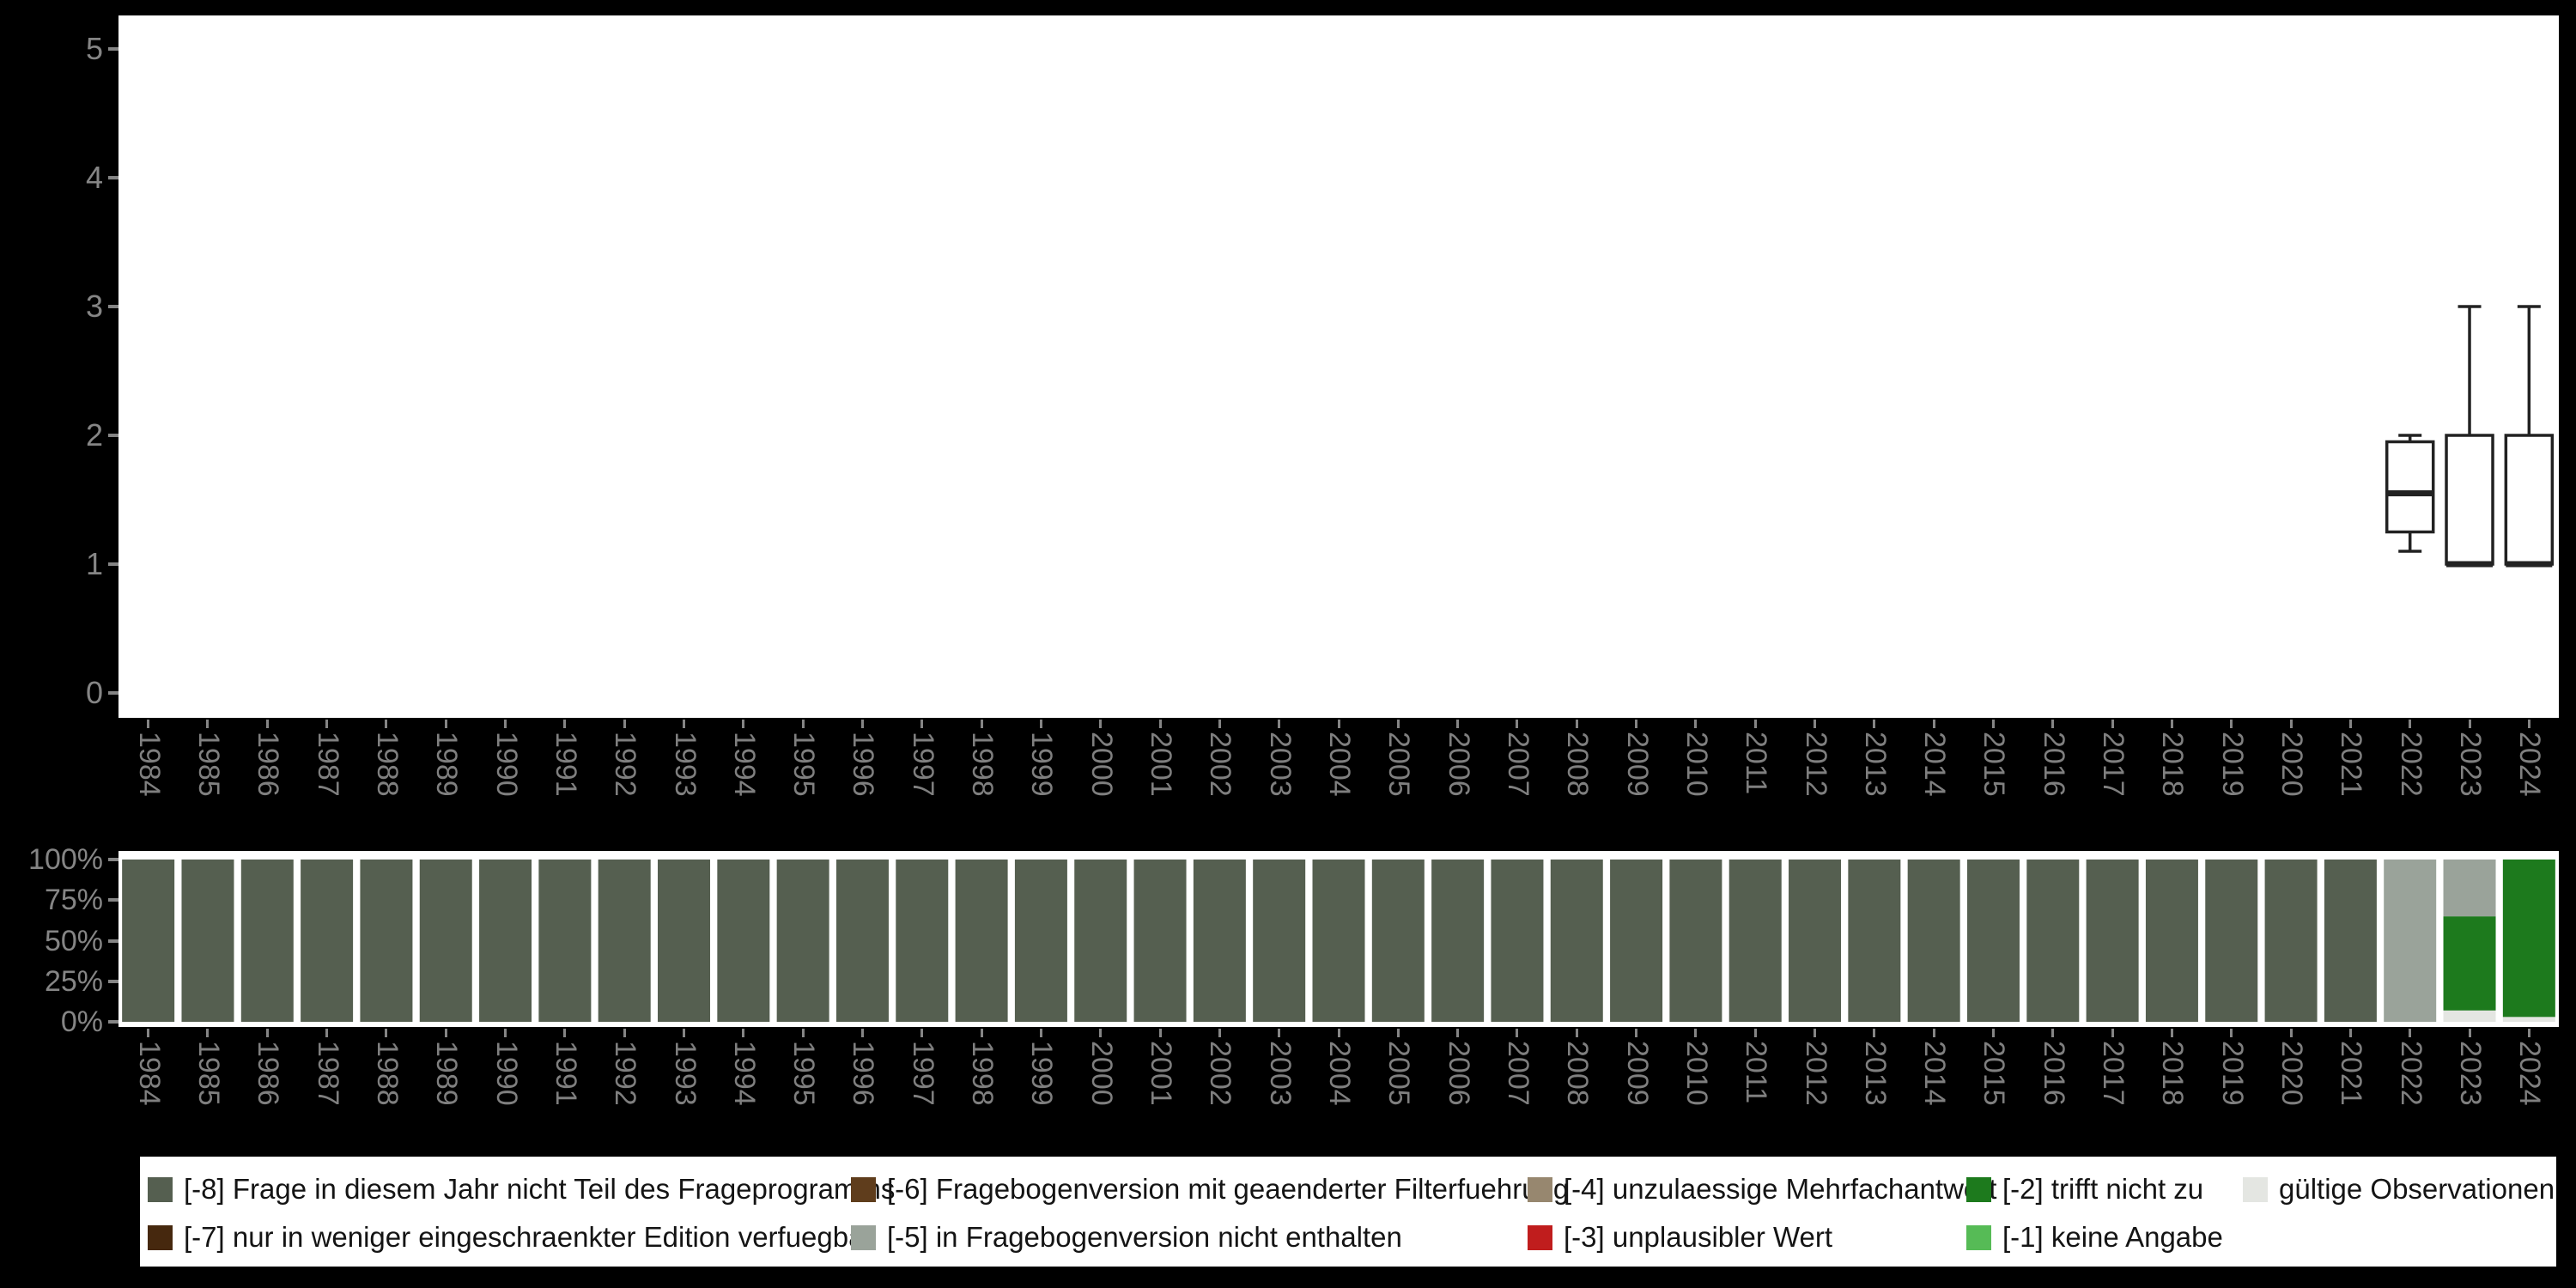 The height and width of the screenshot is (1288, 2576). Describe the element at coordinates (1279, 941) in the screenshot. I see `bar-2003` at that location.